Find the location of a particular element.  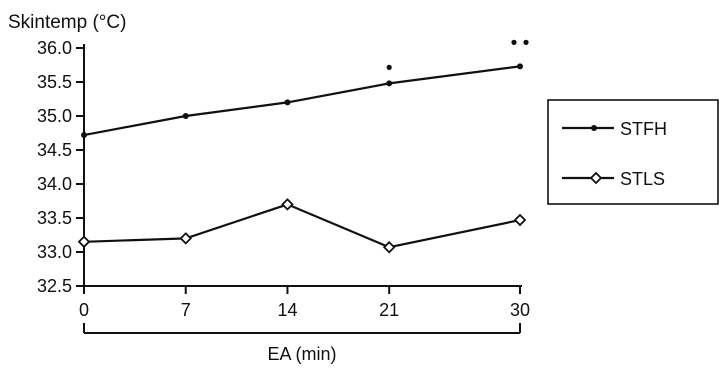

x-tick-label: 14 is located at coordinates (287, 310).